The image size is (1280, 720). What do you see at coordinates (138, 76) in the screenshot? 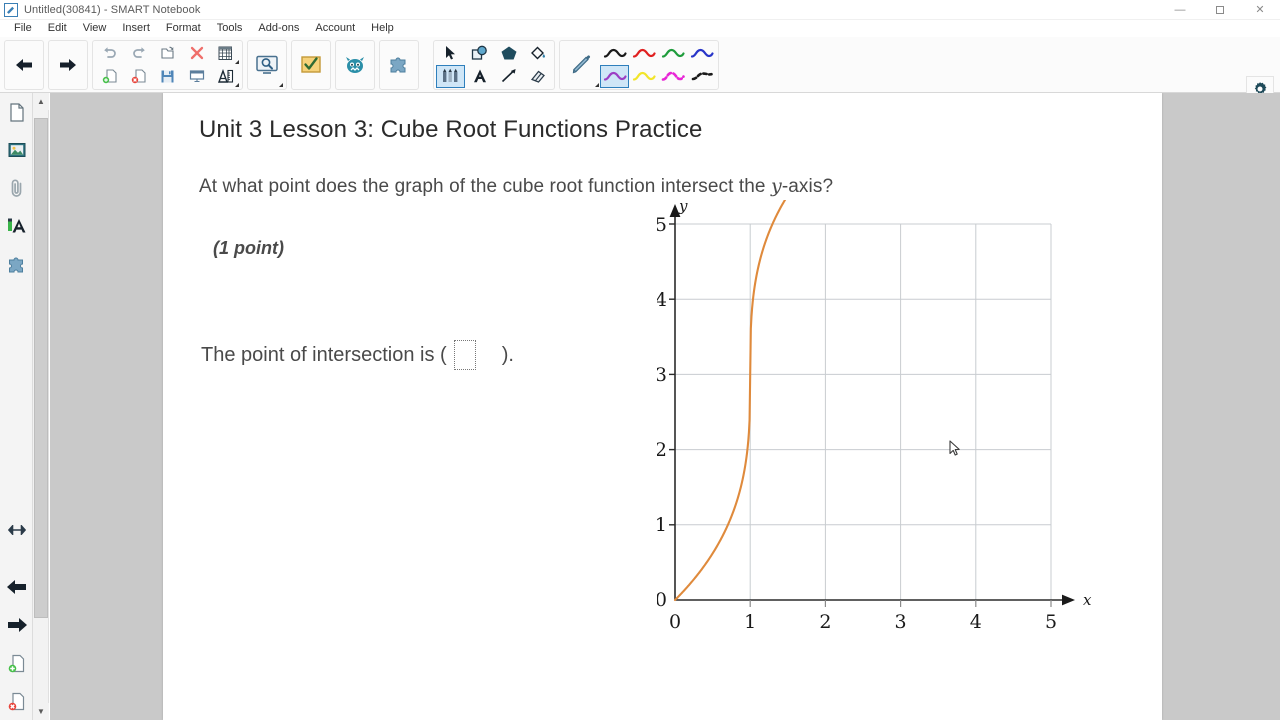
I see `delete-page-button` at bounding box center [138, 76].